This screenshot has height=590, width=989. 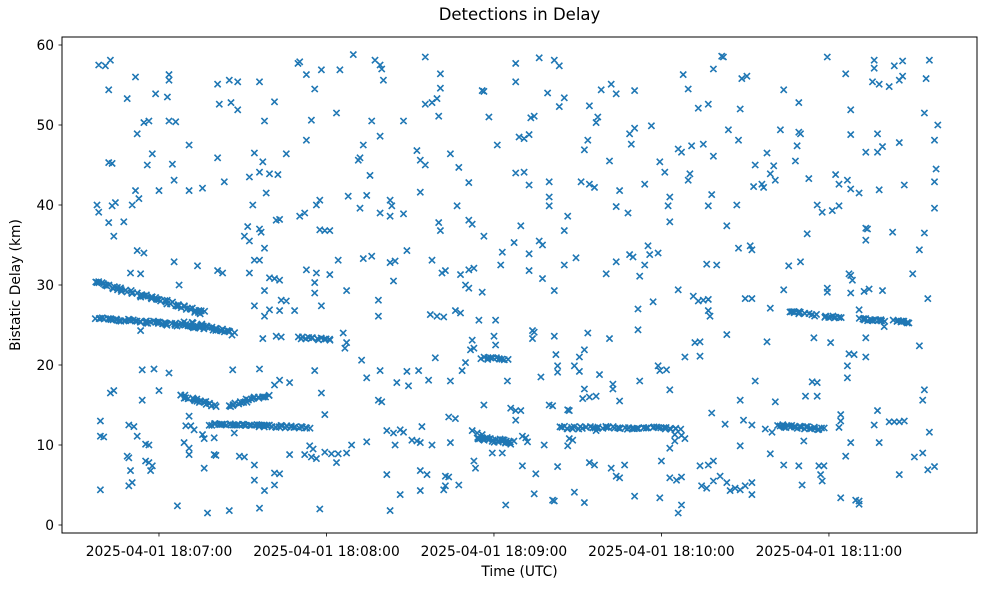 What do you see at coordinates (49, 526) in the screenshot?
I see `y-tick-label: 0` at bounding box center [49, 526].